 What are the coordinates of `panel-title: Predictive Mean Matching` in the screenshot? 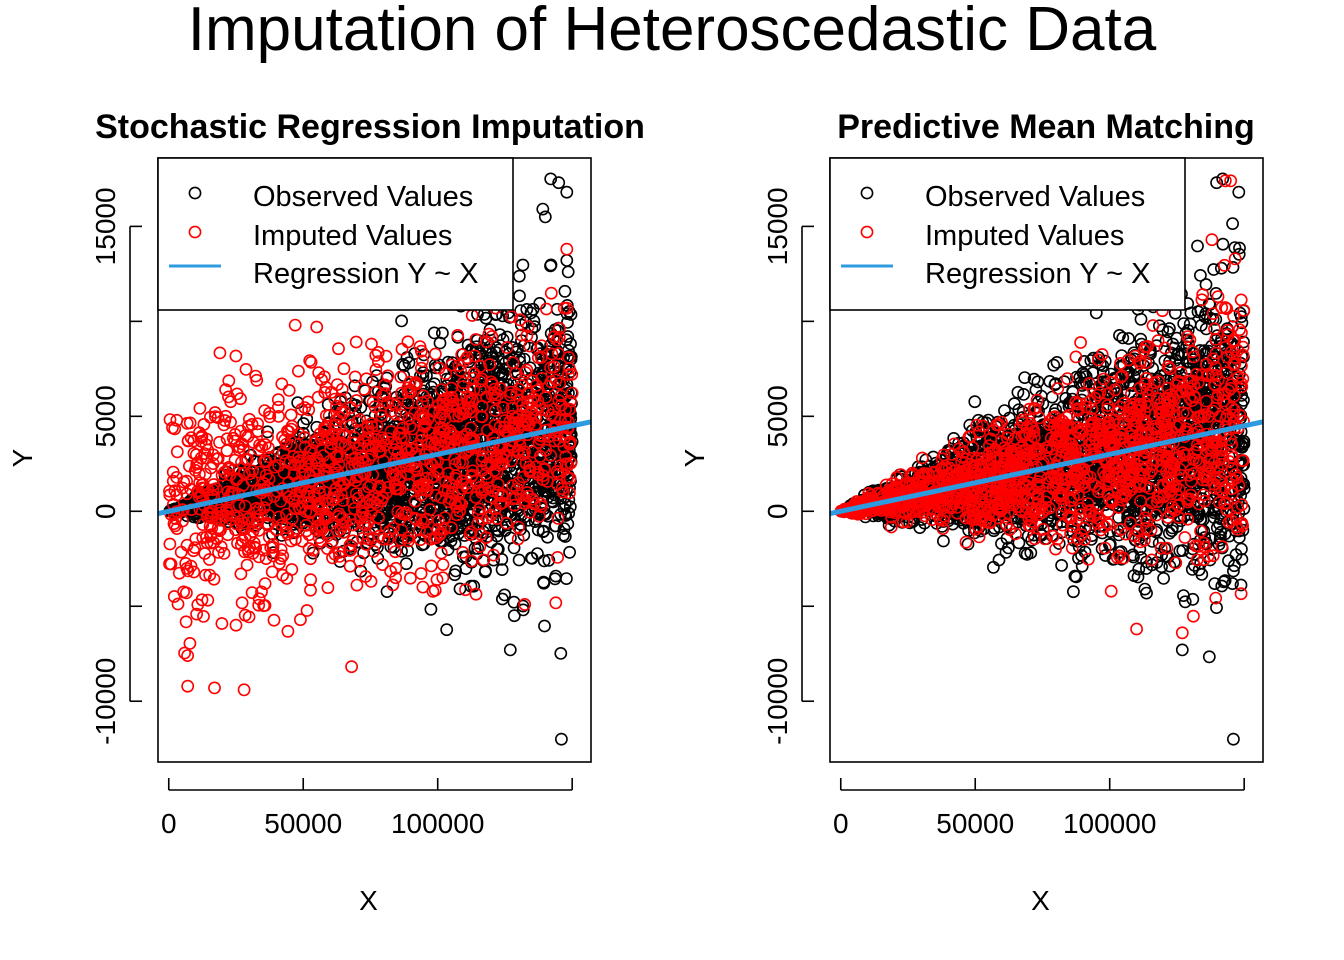 It's located at (1046, 127).